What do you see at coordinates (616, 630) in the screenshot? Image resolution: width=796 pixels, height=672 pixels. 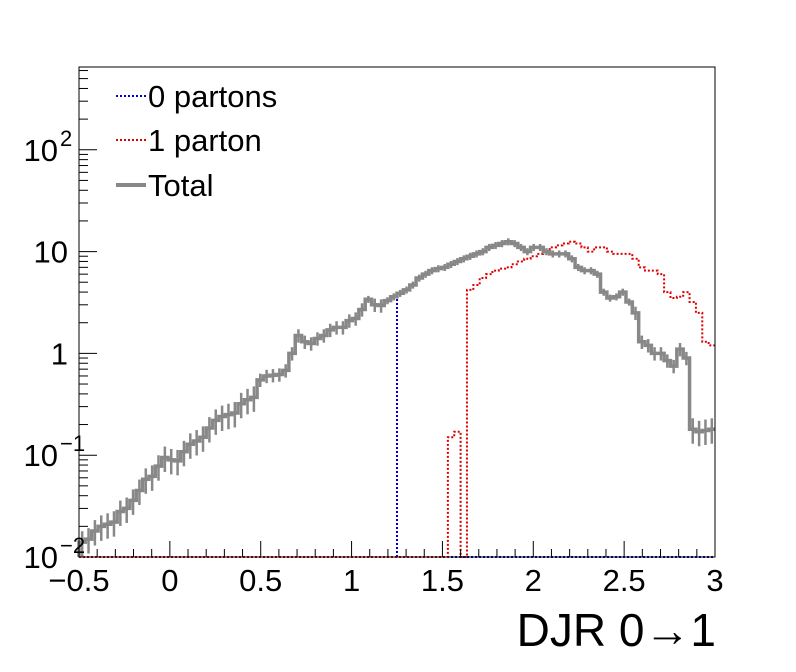 I see `x-axis-label: DJR 0→1` at bounding box center [616, 630].